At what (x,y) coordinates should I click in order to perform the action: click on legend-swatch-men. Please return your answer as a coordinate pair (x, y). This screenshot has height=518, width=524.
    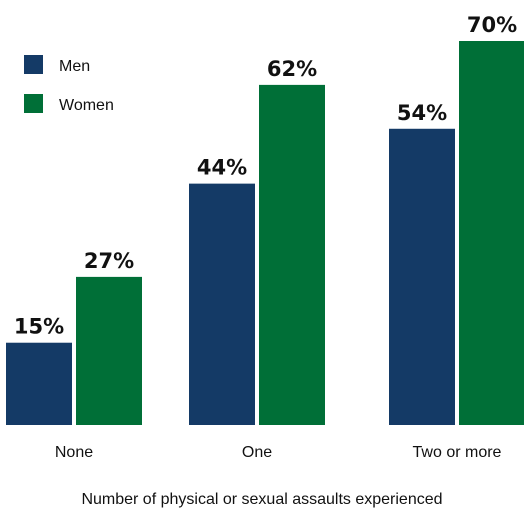
    Looking at the image, I should click on (33, 64).